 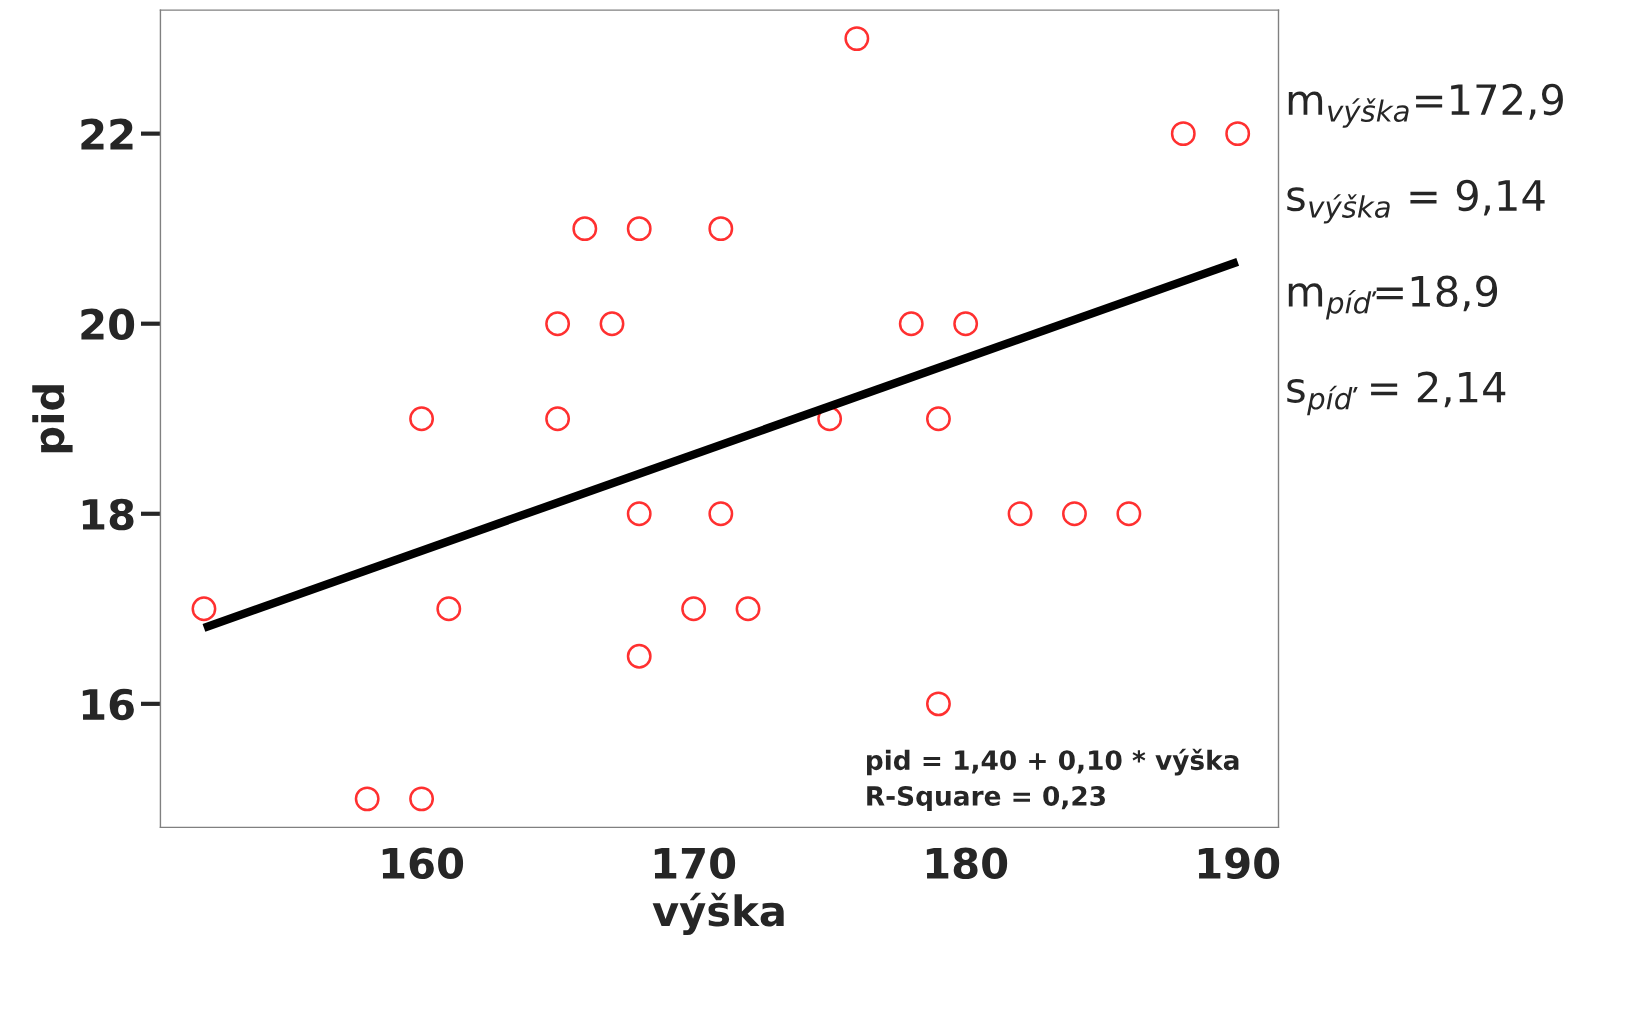 I want to click on x-tick-label: 160, so click(x=423, y=863).